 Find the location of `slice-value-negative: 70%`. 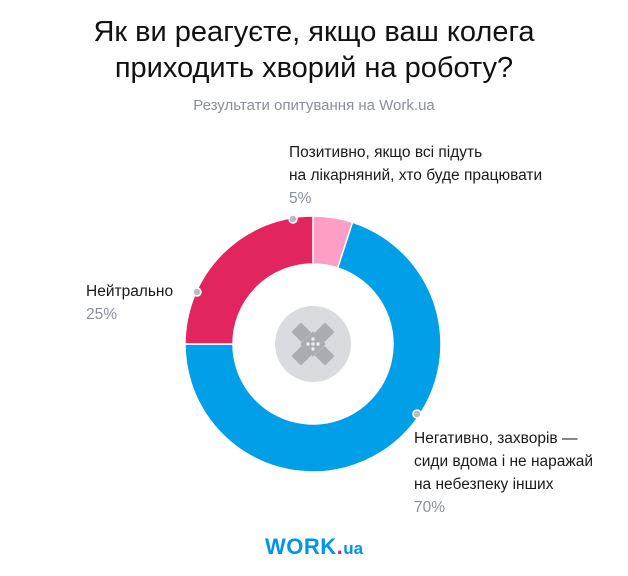

slice-value-negative: 70% is located at coordinates (430, 507).